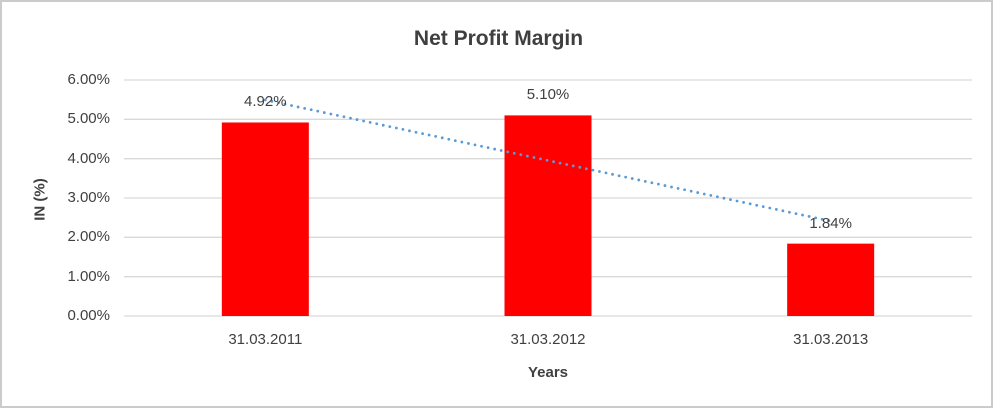  I want to click on y-tick-label: 6.00%, so click(88, 79).